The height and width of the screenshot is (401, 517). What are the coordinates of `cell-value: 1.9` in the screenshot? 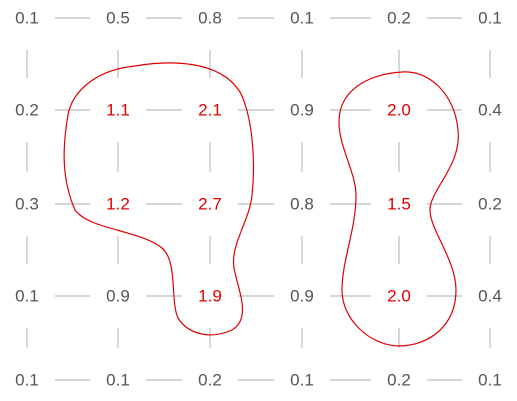 It's located at (210, 296).